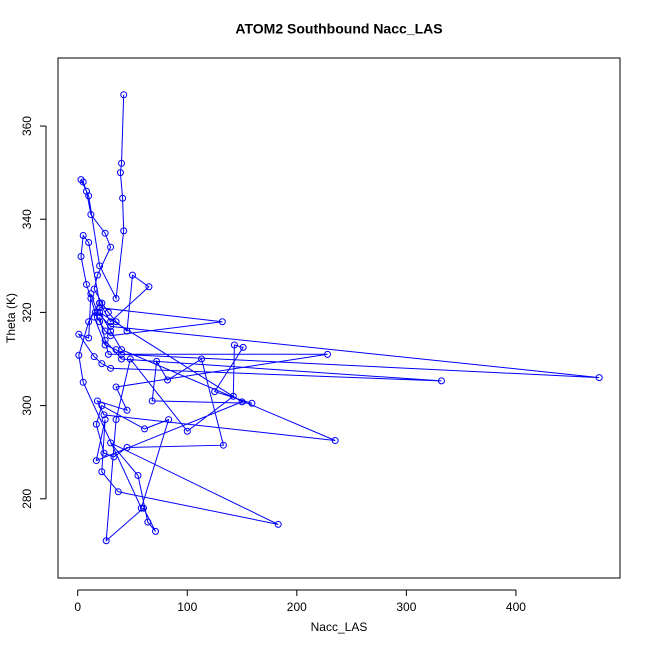 Image resolution: width=650 pixels, height=650 pixels. Describe the element at coordinates (27, 126) in the screenshot. I see `y-tick-label: 360` at that location.